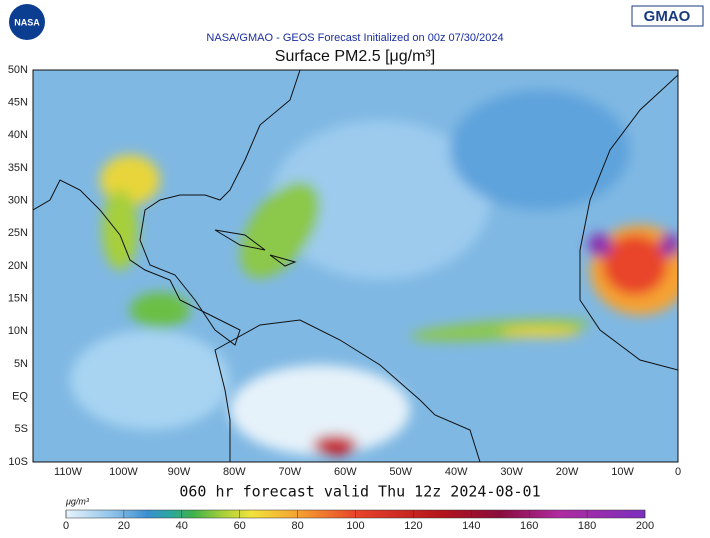  Describe the element at coordinates (587, 526) in the screenshot. I see `colorbar-tick-label: 180` at that location.